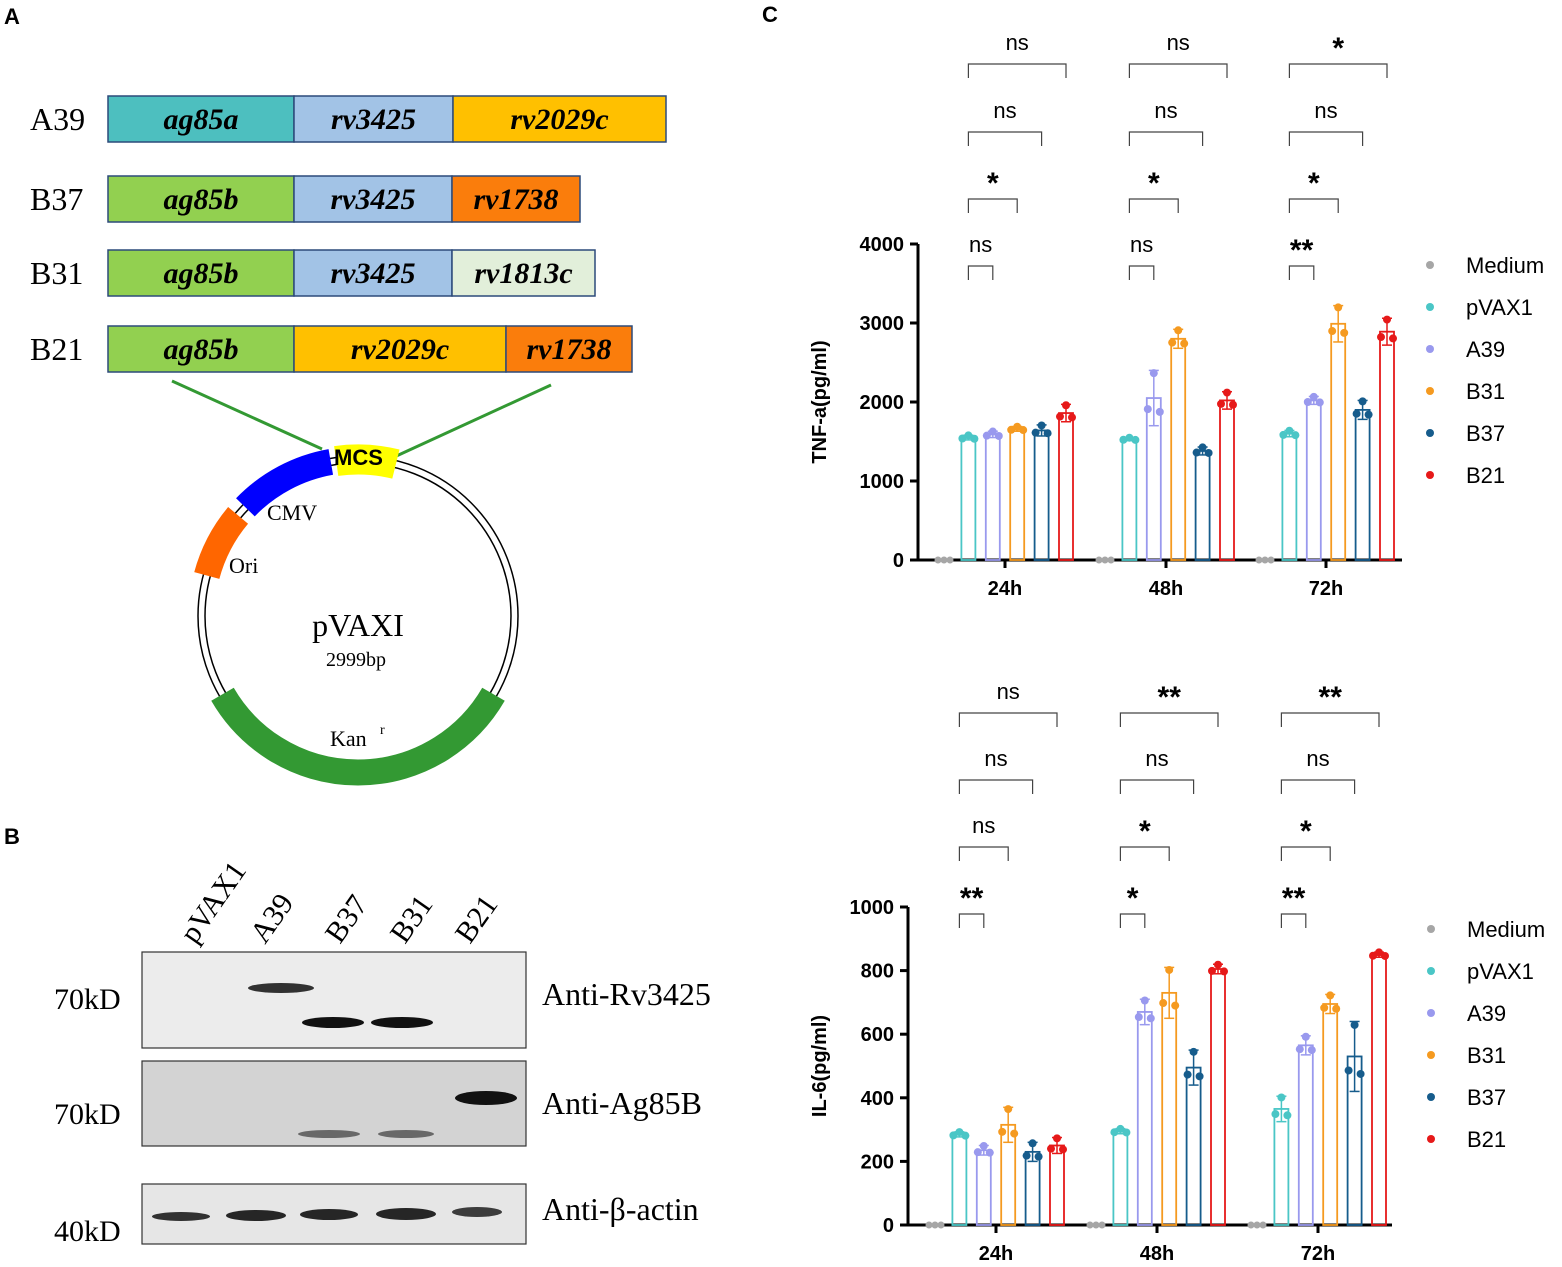 Image resolution: width=1562 pixels, height=1267 pixels. I want to click on construct-gene-label: ag85a, so click(201, 119).